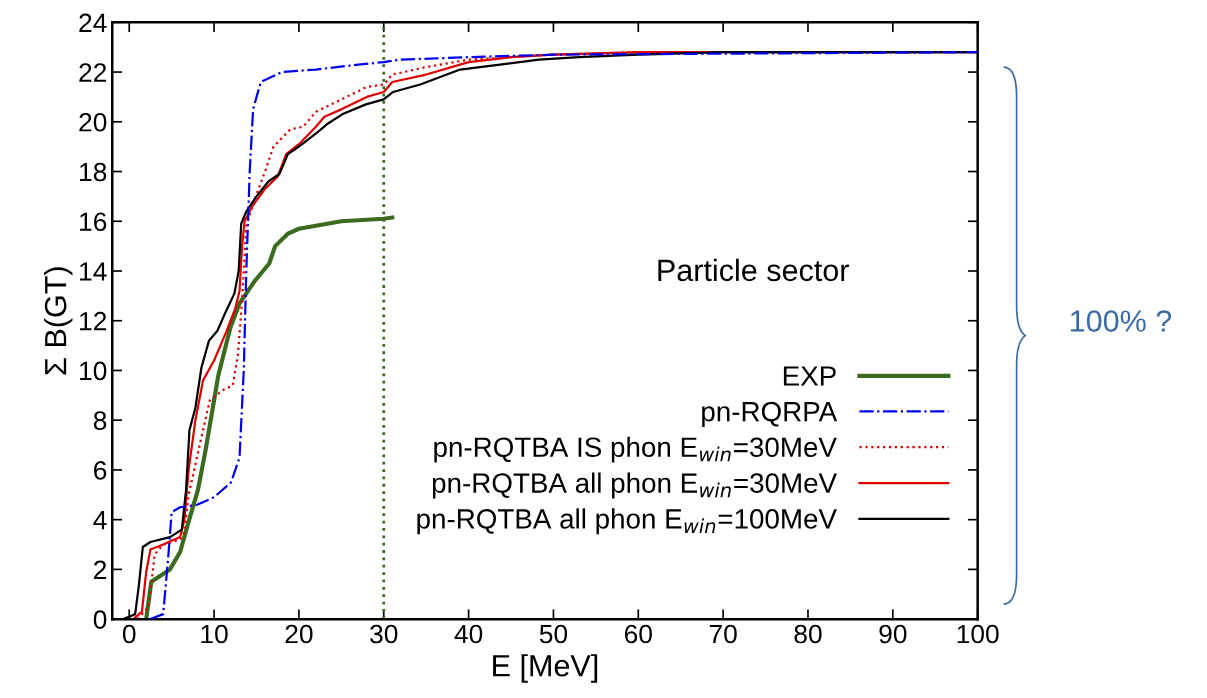 The width and height of the screenshot is (1207, 698). Describe the element at coordinates (638, 634) in the screenshot. I see `x-tick-label: 60` at that location.